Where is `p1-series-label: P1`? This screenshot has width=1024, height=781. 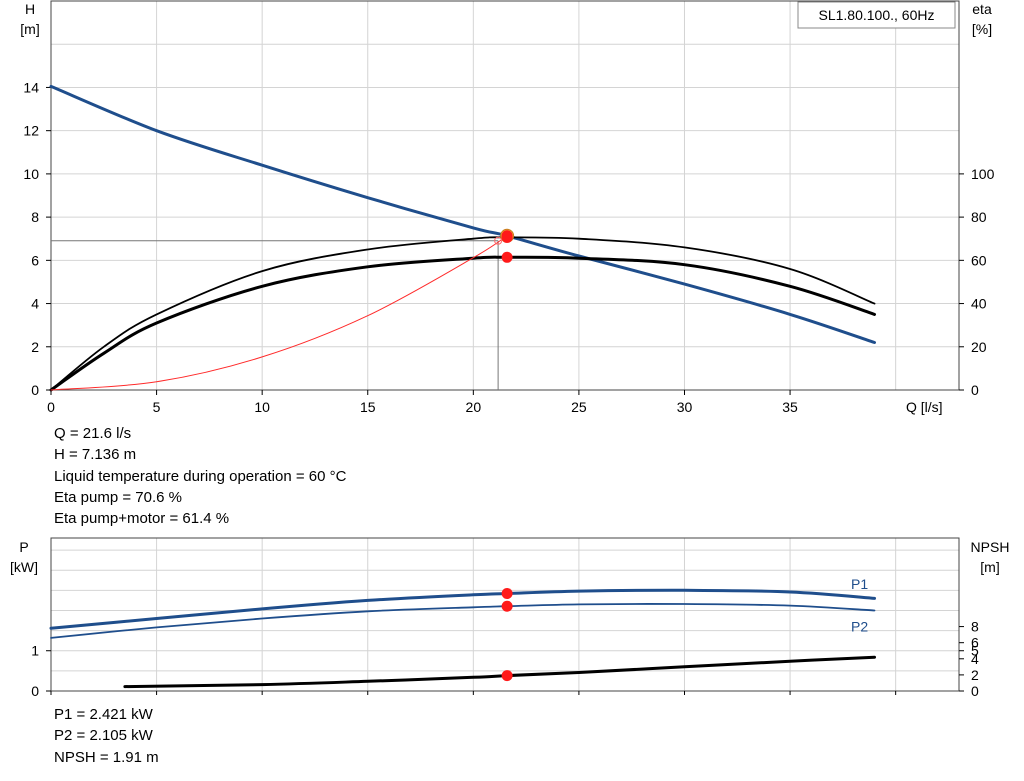 p1-series-label: P1 is located at coordinates (859, 584).